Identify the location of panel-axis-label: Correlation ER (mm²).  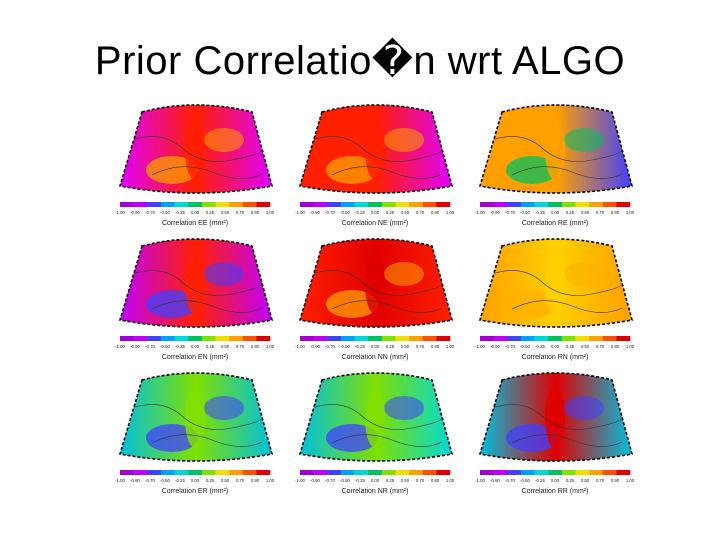
(195, 491).